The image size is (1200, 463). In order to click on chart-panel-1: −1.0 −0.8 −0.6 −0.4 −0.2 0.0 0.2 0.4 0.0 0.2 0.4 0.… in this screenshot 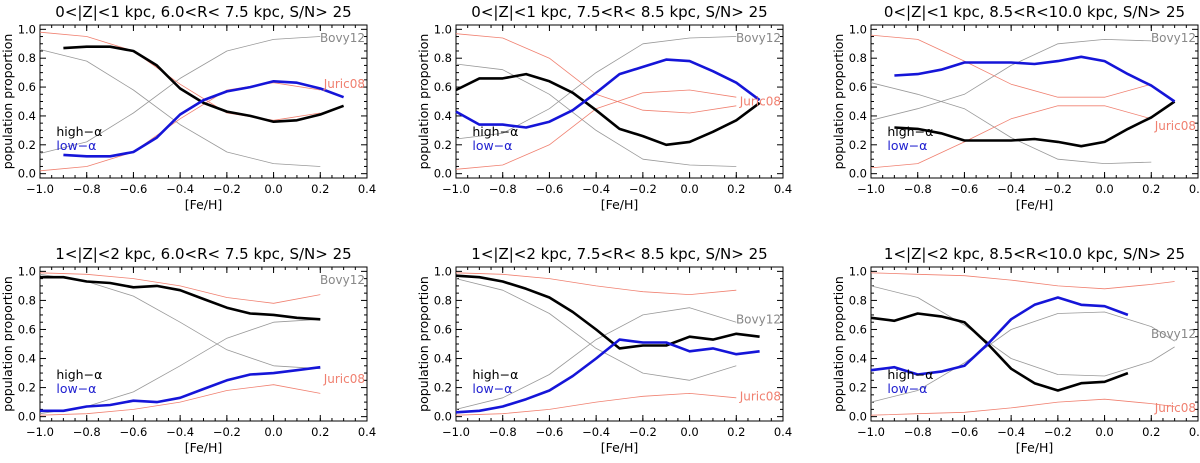, I will do `click(188, 107)`.